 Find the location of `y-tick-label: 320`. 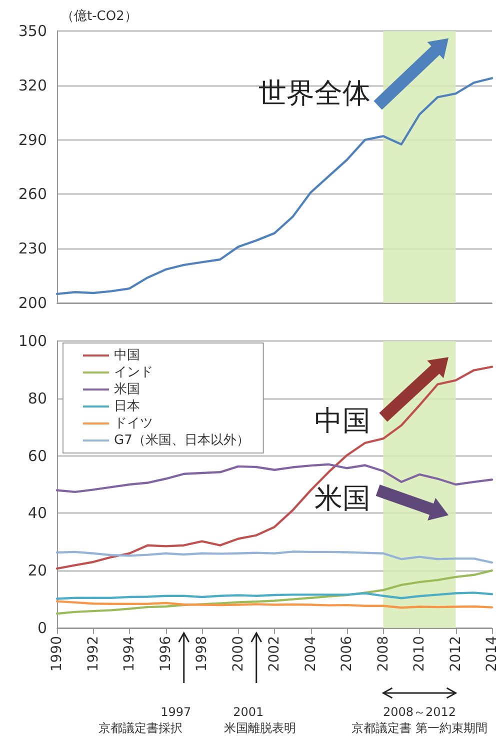

y-tick-label: 320 is located at coordinates (32, 85).